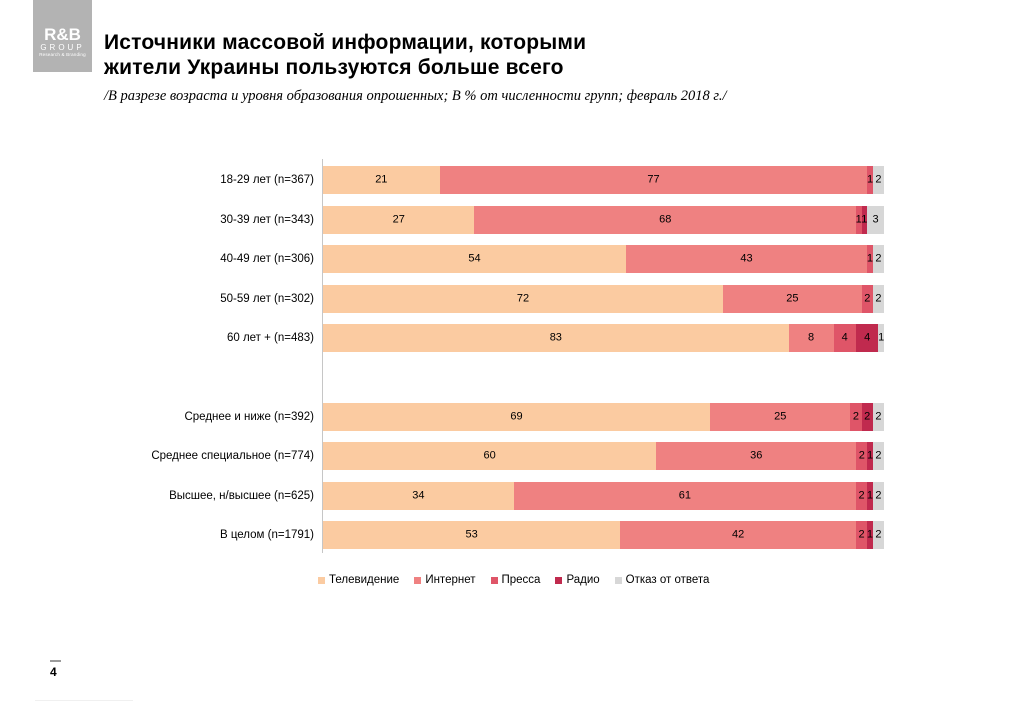  What do you see at coordinates (653, 179) in the screenshot?
I see `bar-value-label: 77` at bounding box center [653, 179].